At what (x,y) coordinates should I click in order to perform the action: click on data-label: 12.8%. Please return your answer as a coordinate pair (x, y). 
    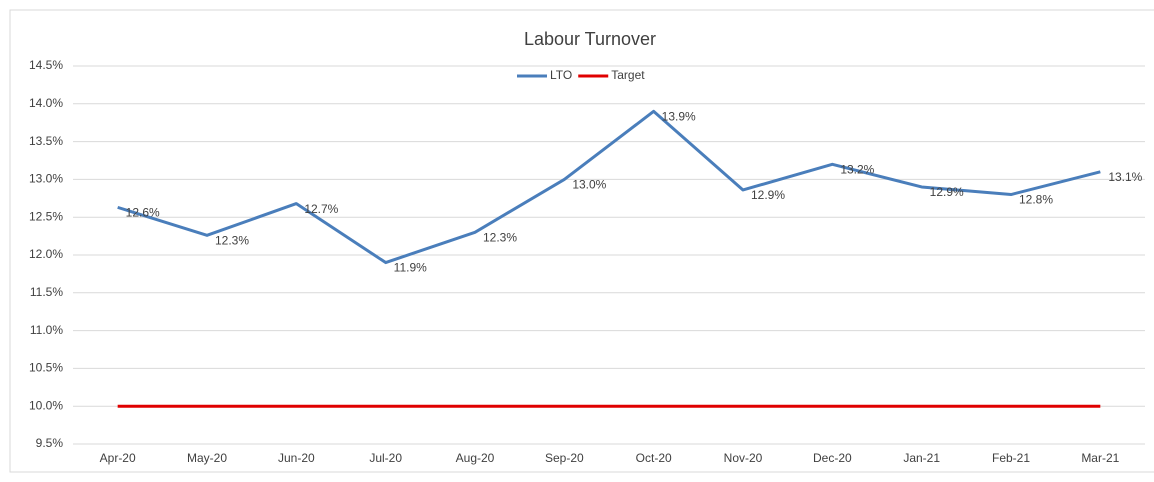
    Looking at the image, I should click on (1036, 200).